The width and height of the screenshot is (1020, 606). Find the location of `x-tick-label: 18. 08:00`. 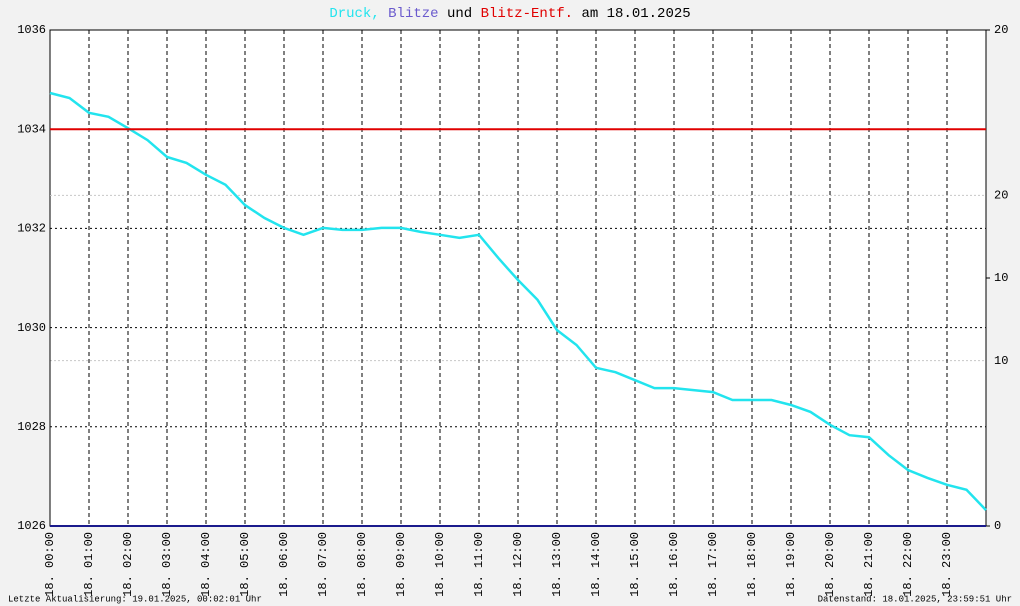

x-tick-label: 18. 08:00 is located at coordinates (362, 564).